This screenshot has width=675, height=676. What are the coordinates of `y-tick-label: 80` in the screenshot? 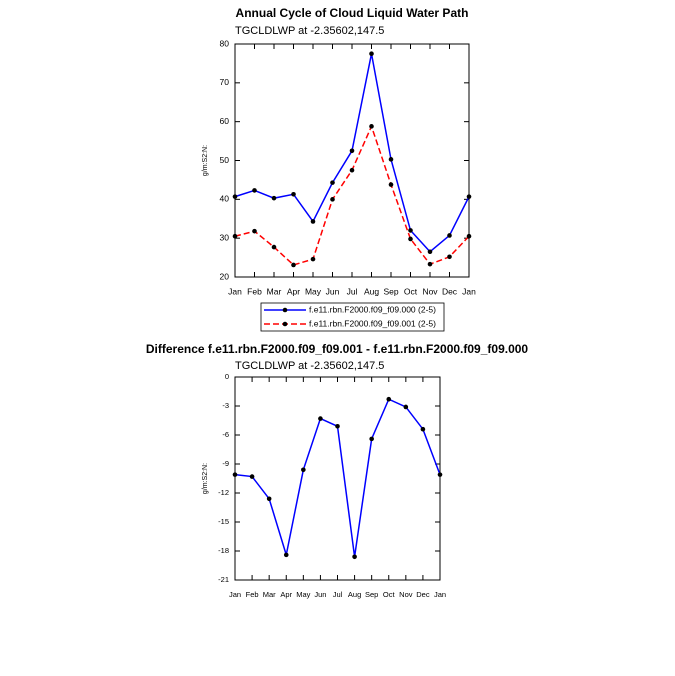 It's located at (225, 43).